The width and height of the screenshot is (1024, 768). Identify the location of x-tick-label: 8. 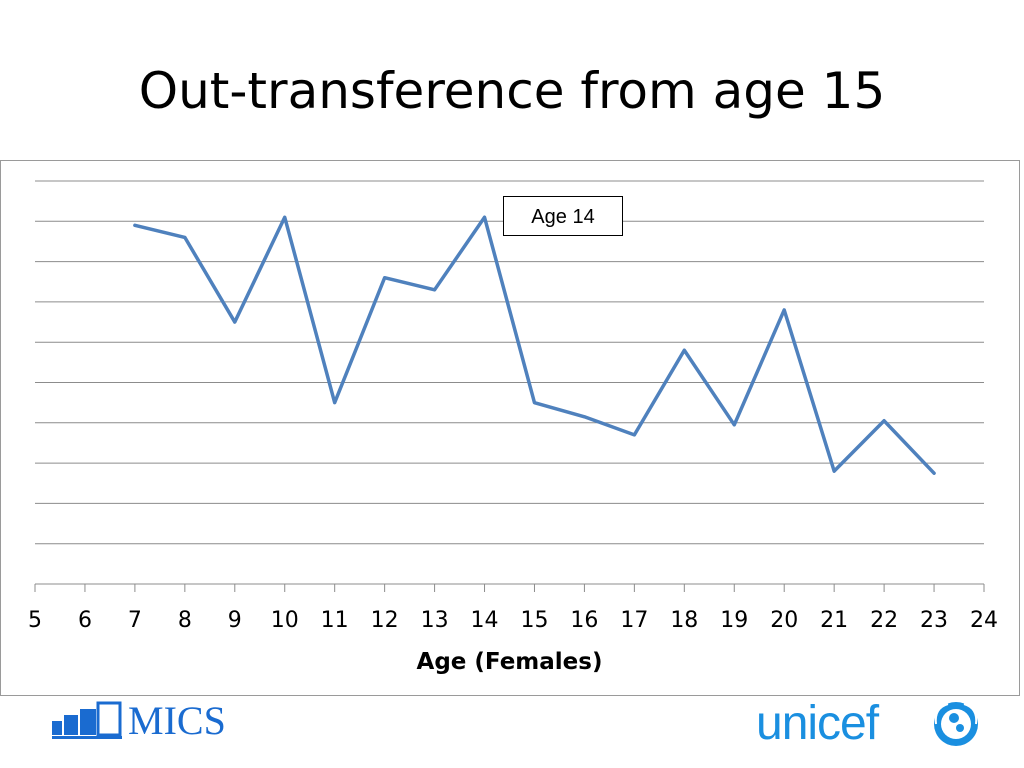
(185, 620).